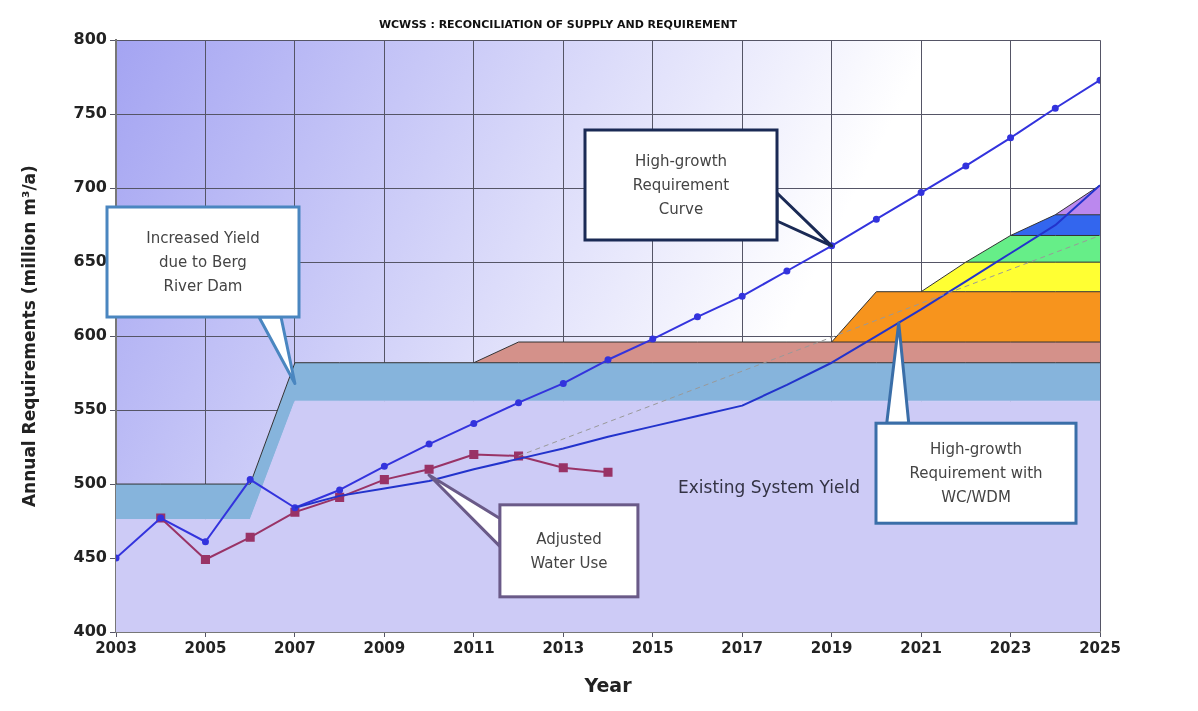  I want to click on y-tick-label: 400, so click(90, 631).